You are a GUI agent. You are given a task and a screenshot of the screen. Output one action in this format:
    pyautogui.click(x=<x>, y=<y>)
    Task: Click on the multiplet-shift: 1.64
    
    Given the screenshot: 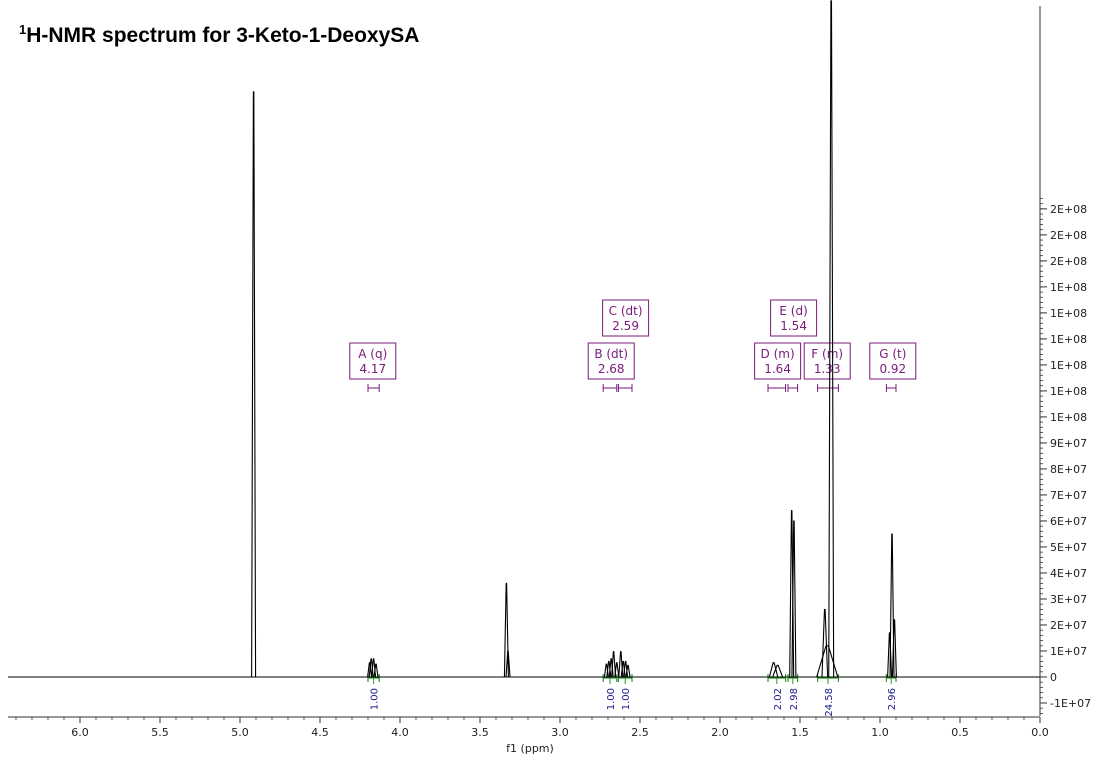 What is the action you would take?
    pyautogui.click(x=777, y=369)
    